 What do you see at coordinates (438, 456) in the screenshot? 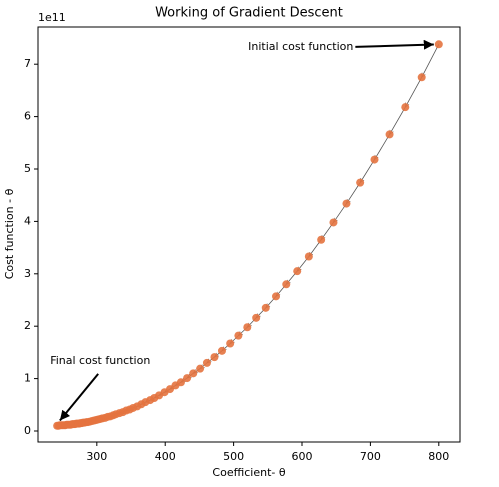
I see `x-tick-label: 800` at bounding box center [438, 456].